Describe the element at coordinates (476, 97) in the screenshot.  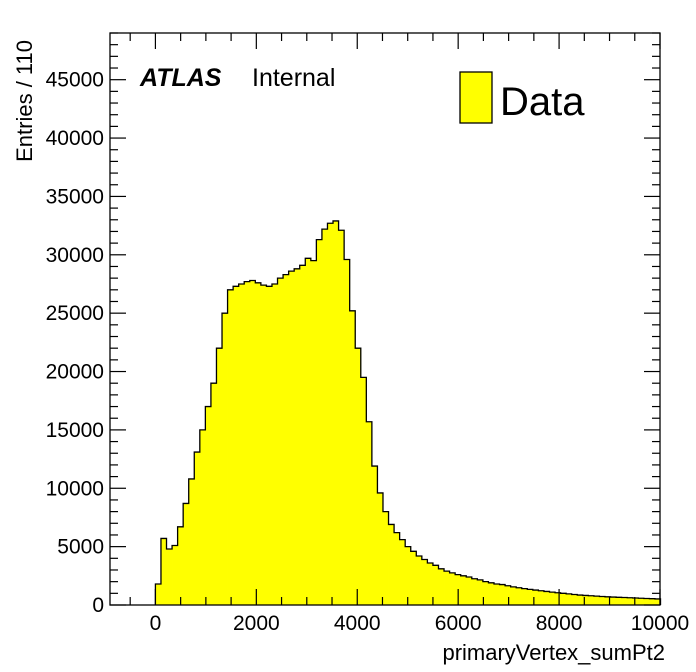
I see `legend-swatch-data` at that location.